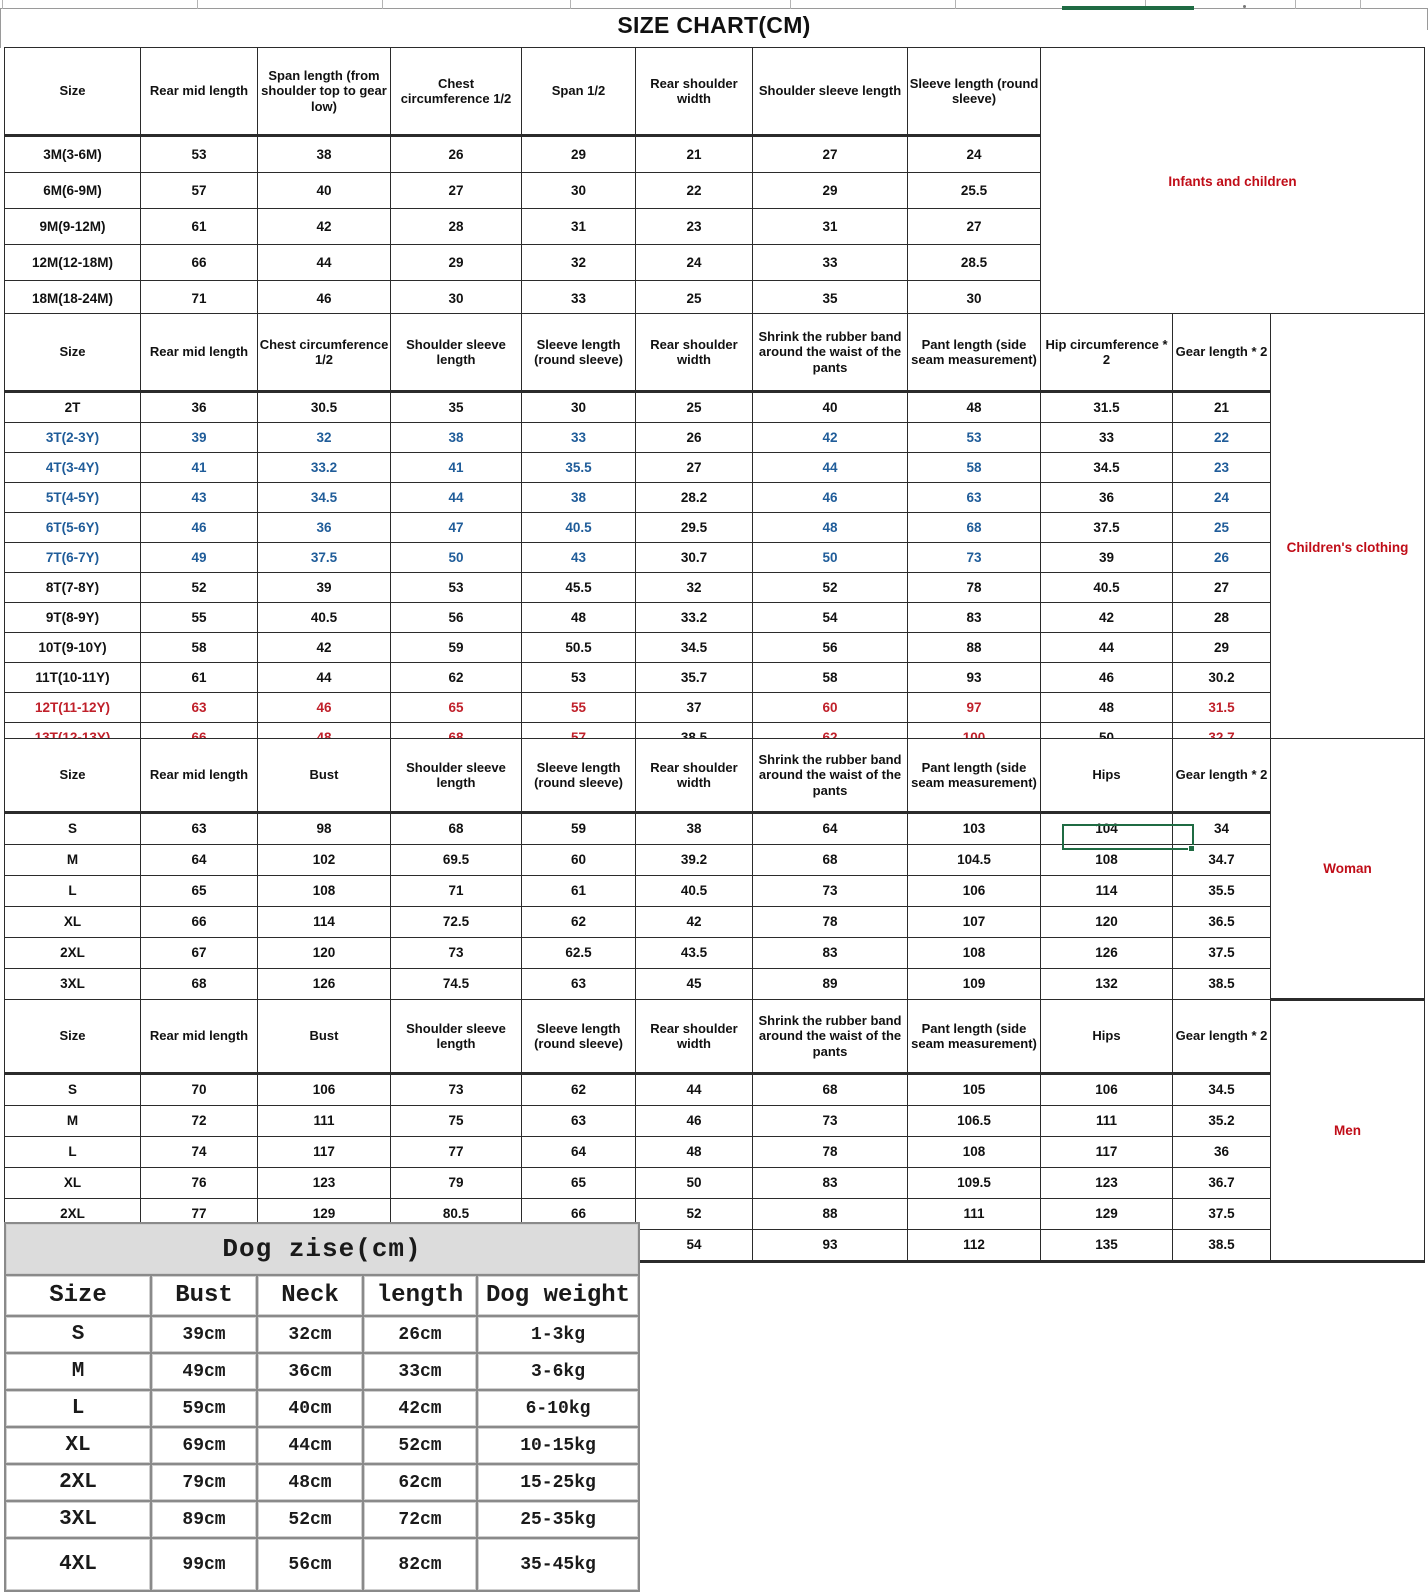 This screenshot has width=1428, height=1592. I want to click on cell: 35.5, so click(578, 467).